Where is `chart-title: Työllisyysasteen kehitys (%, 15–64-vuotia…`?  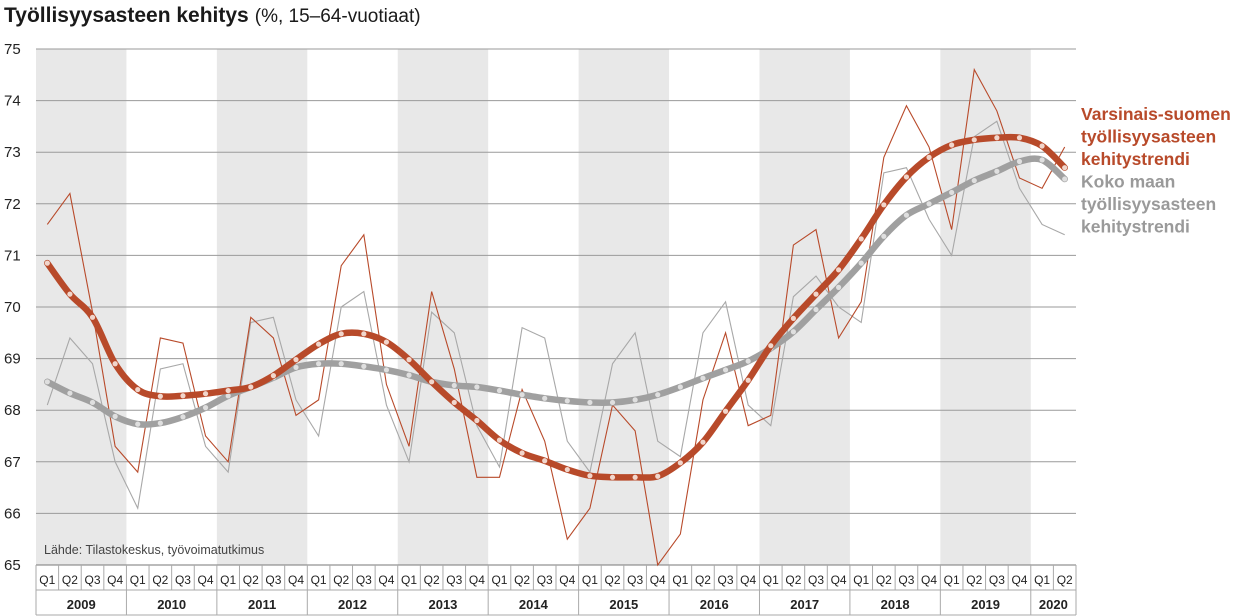 chart-title: Työllisyysasteen kehitys (%, 15–64-vuotia… is located at coordinates (212, 15).